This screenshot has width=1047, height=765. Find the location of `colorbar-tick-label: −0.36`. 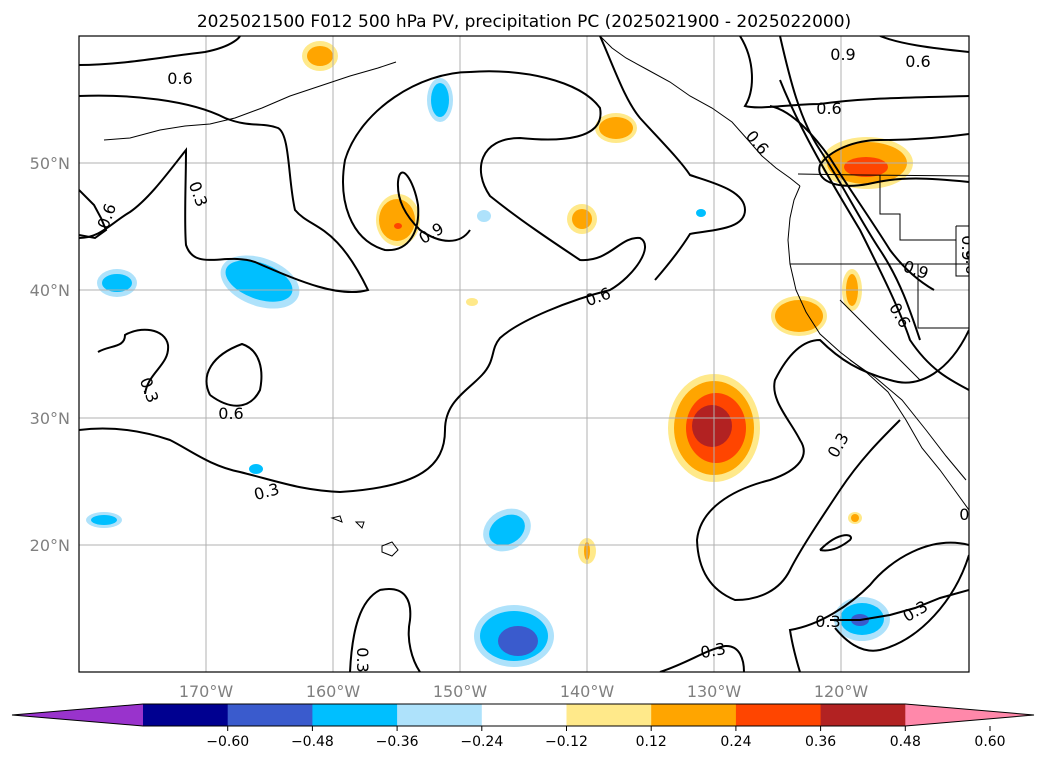

colorbar-tick-label: −0.36 is located at coordinates (397, 742).